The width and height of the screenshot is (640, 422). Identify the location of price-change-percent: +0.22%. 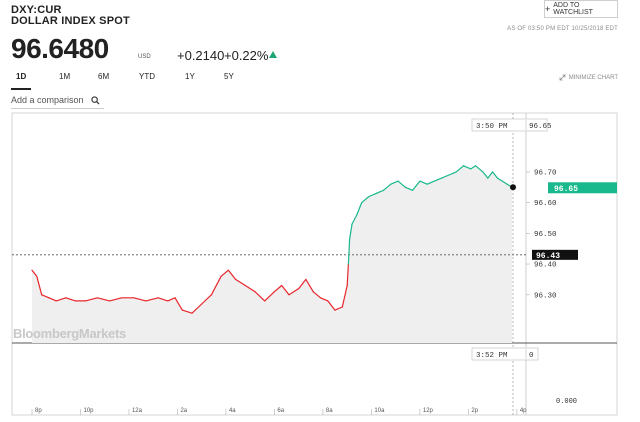
(246, 55).